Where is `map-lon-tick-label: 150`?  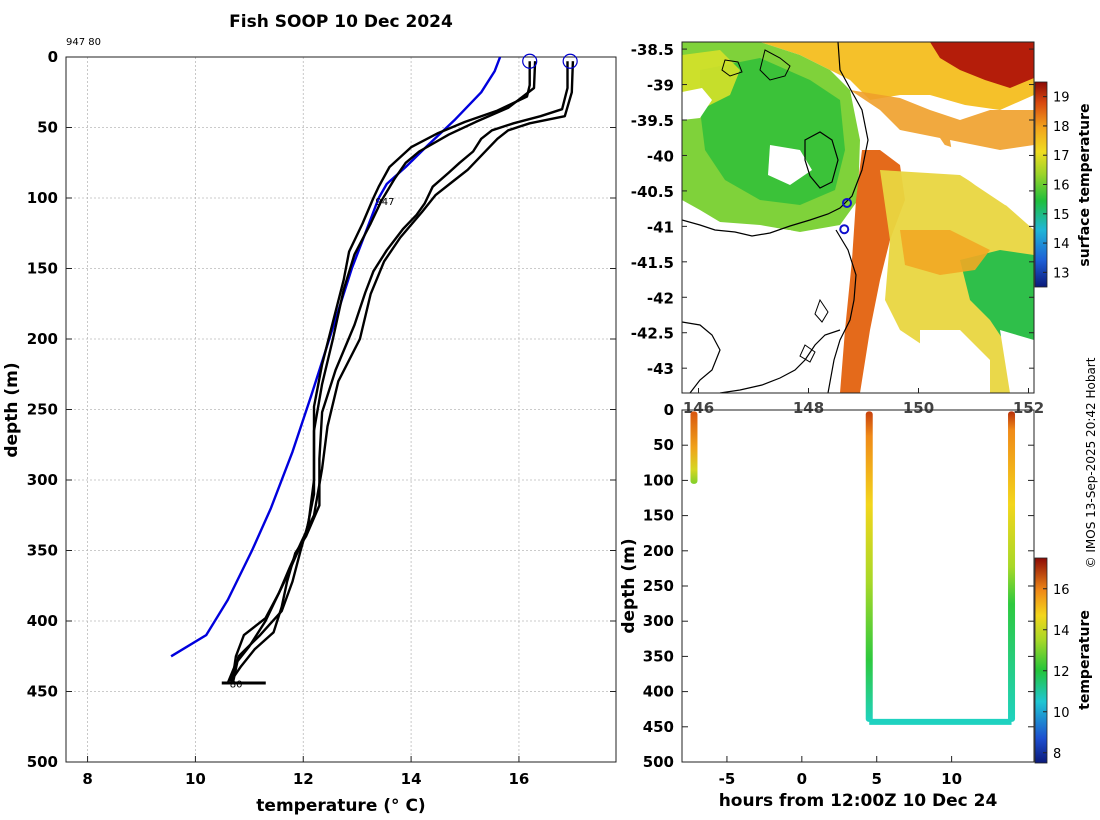
map-lon-tick-label: 150 is located at coordinates (918, 408).